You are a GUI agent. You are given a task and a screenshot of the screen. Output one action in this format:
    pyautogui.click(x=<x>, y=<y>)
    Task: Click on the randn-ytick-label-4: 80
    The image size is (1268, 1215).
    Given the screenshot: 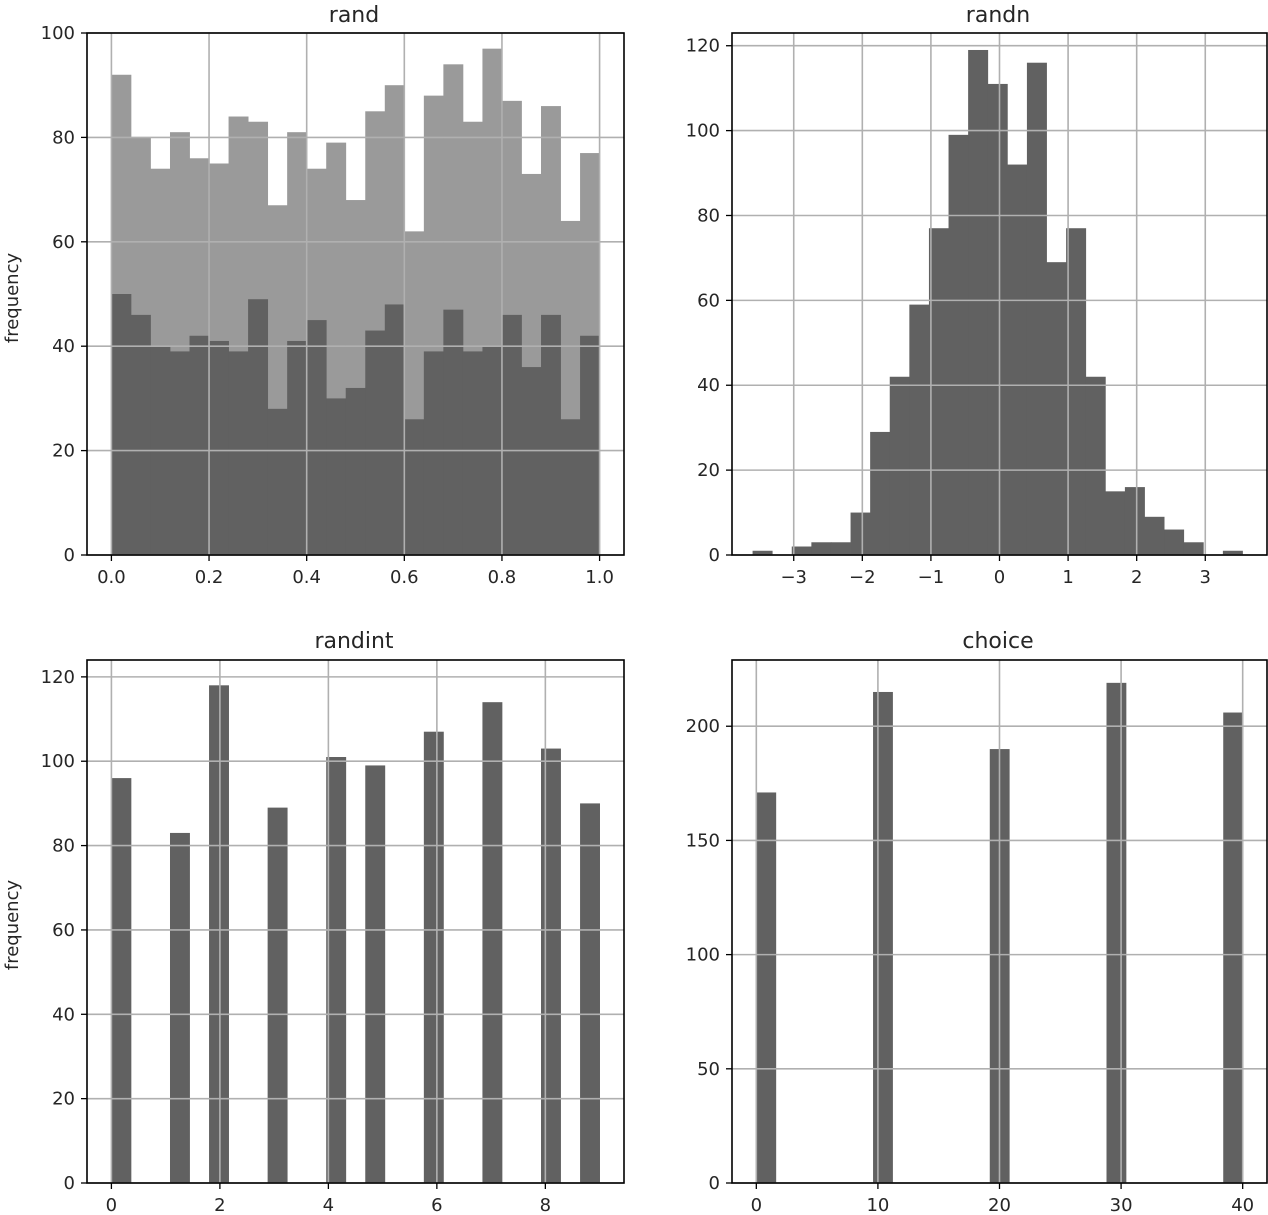 What is the action you would take?
    pyautogui.click(x=708, y=215)
    